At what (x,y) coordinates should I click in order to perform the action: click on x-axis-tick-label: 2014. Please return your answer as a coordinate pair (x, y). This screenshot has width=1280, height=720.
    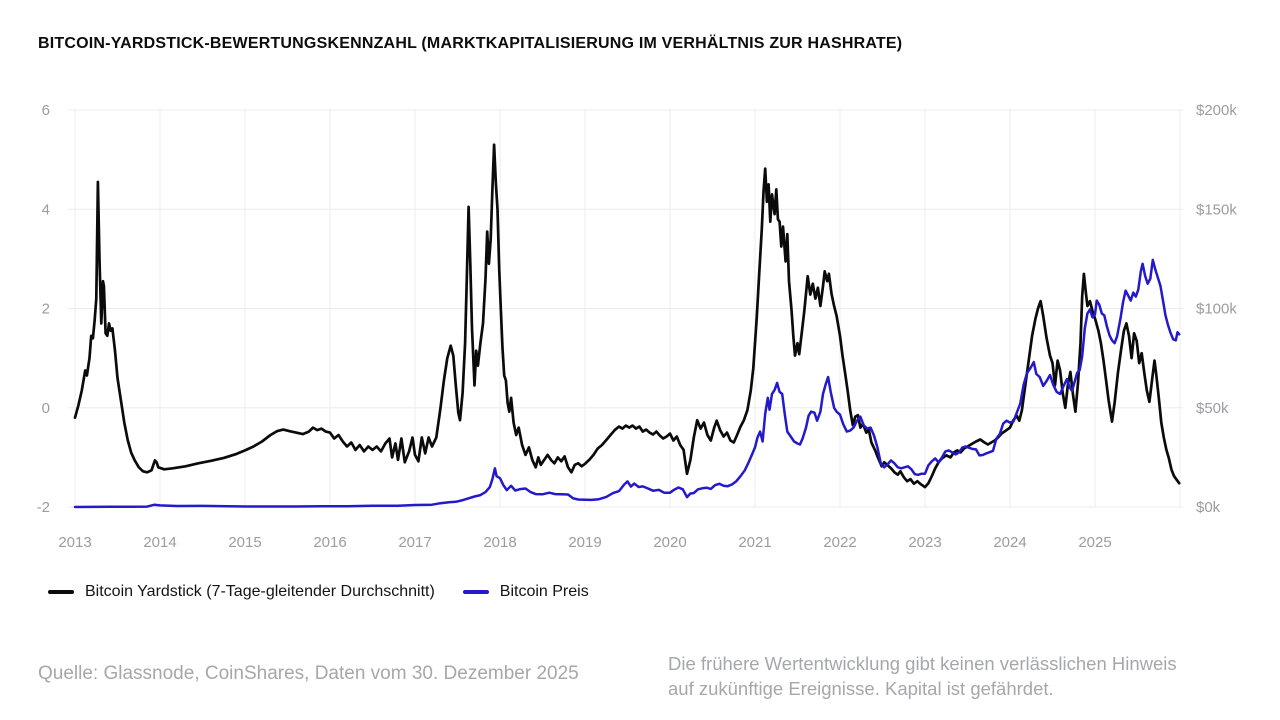
    Looking at the image, I should click on (159, 542).